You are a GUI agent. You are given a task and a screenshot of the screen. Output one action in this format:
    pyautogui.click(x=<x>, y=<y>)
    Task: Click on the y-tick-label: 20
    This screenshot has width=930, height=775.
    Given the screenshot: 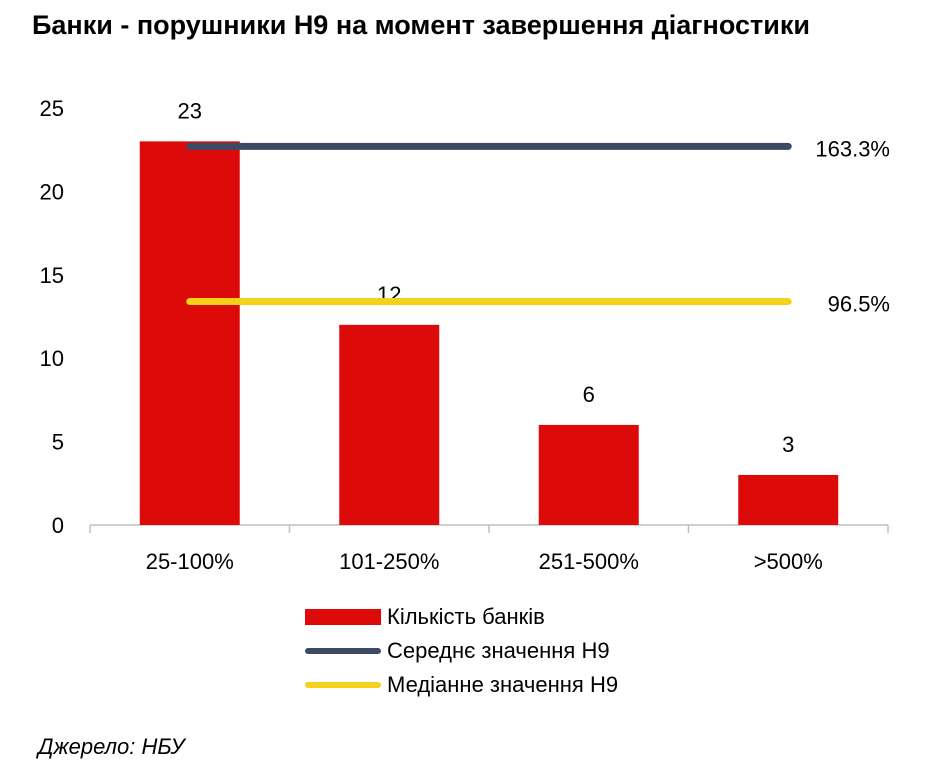 What is the action you would take?
    pyautogui.click(x=52, y=191)
    